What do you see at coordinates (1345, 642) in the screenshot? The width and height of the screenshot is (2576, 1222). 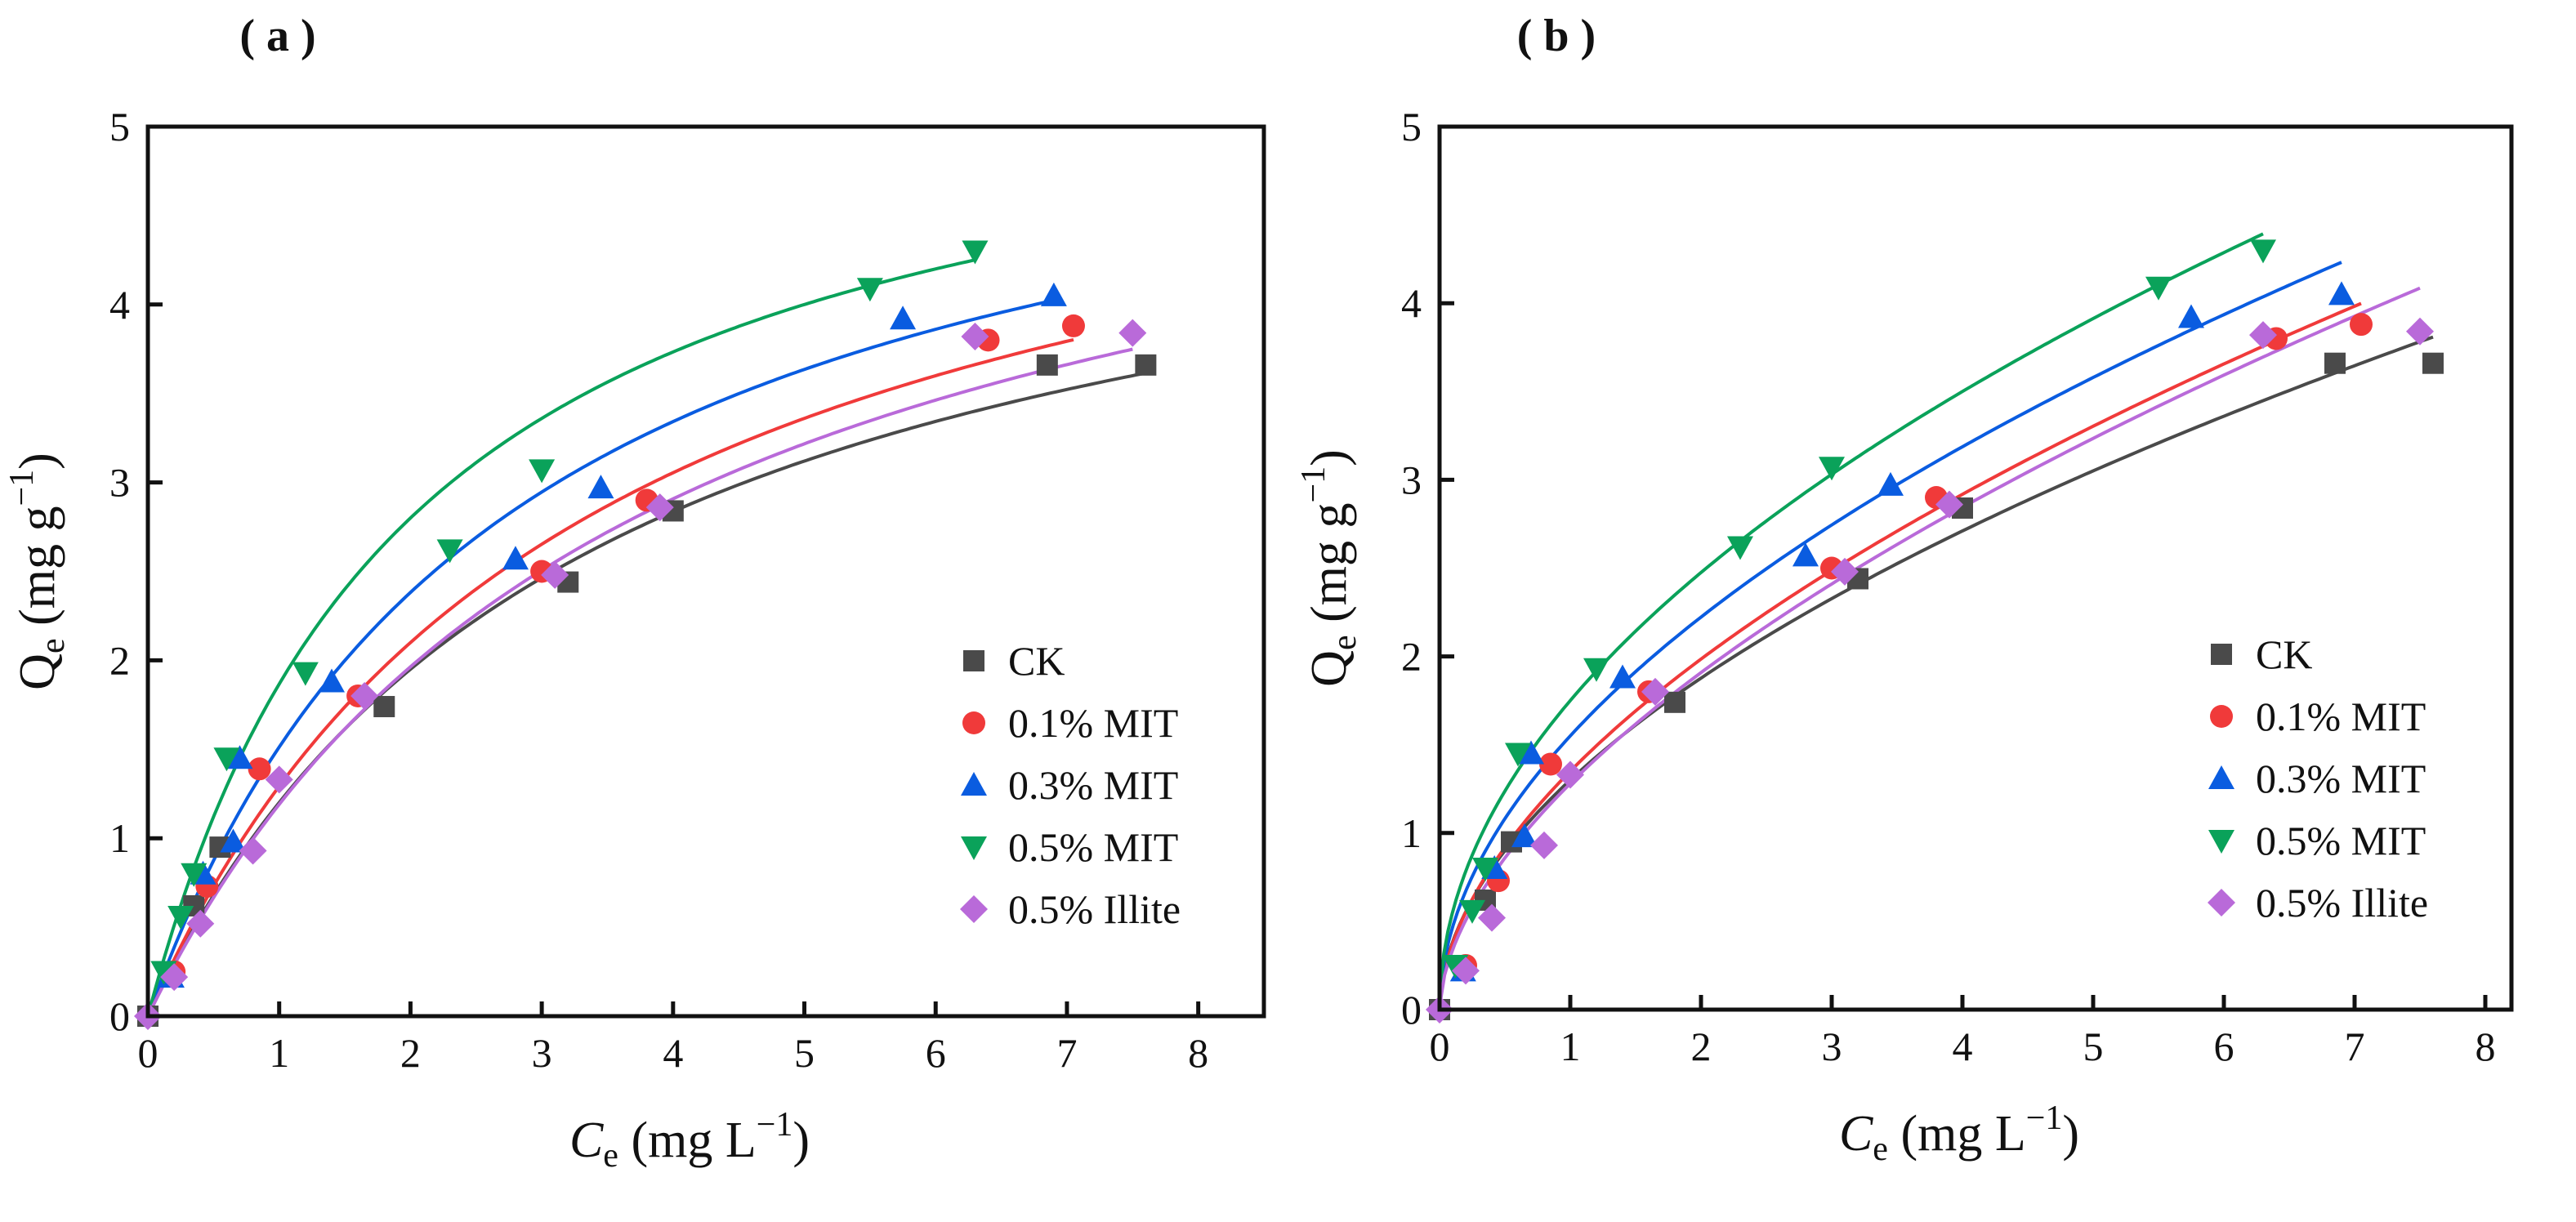 I see `y-label-subscript: e` at bounding box center [1345, 642].